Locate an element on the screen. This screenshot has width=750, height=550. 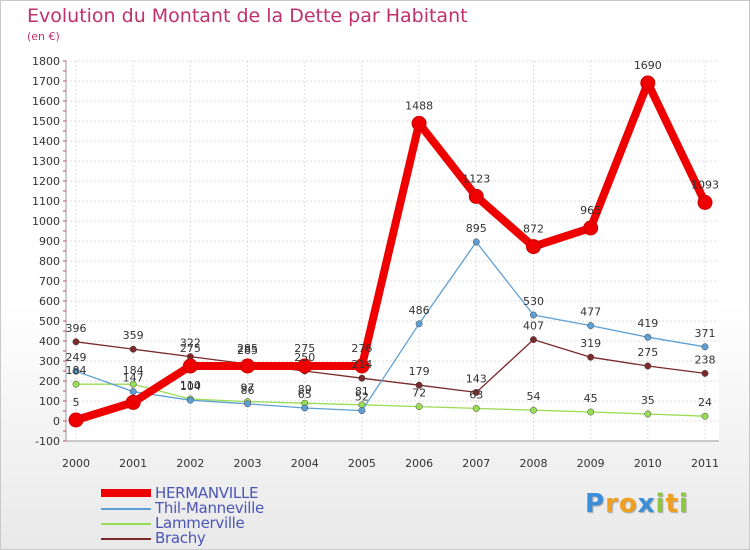
y-tick-label: 200 is located at coordinates (49, 381).